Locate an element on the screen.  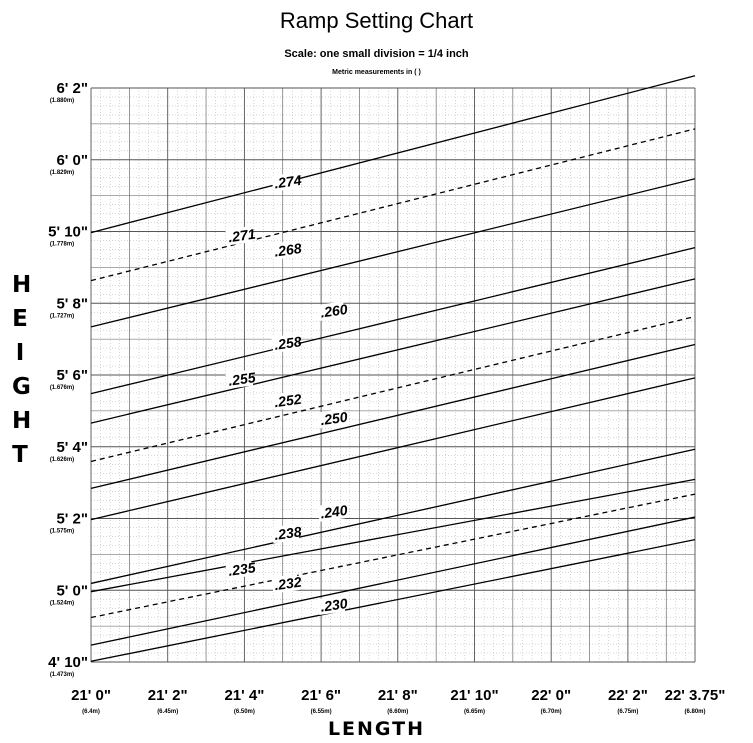
series-label: .232 is located at coordinates (287, 584).